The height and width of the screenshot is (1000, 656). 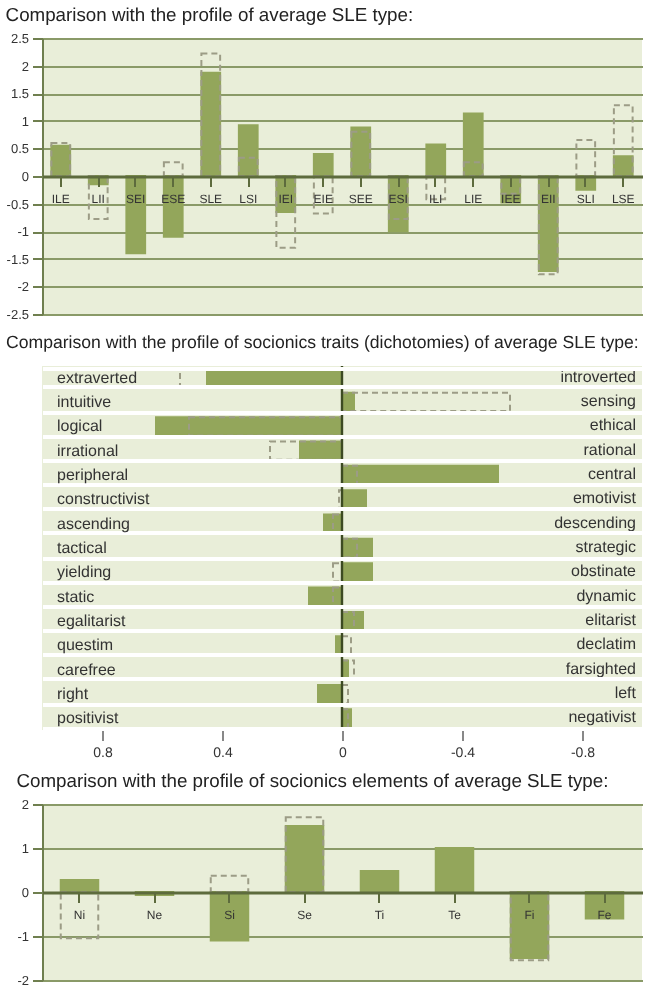 I want to click on y-tick-label: tactical, so click(x=82, y=548).